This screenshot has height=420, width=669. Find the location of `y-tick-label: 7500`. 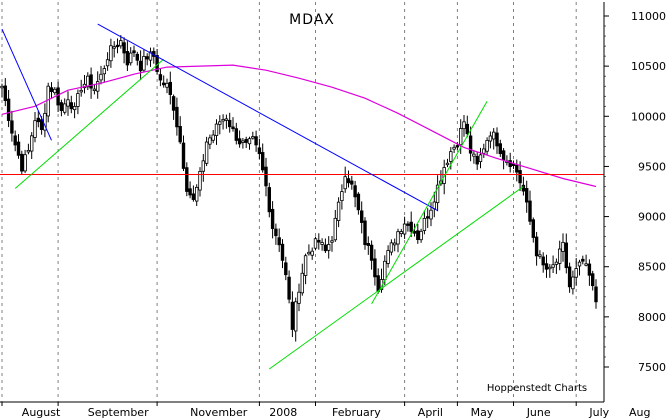

y-tick-label: 7500 is located at coordinates (652, 367).